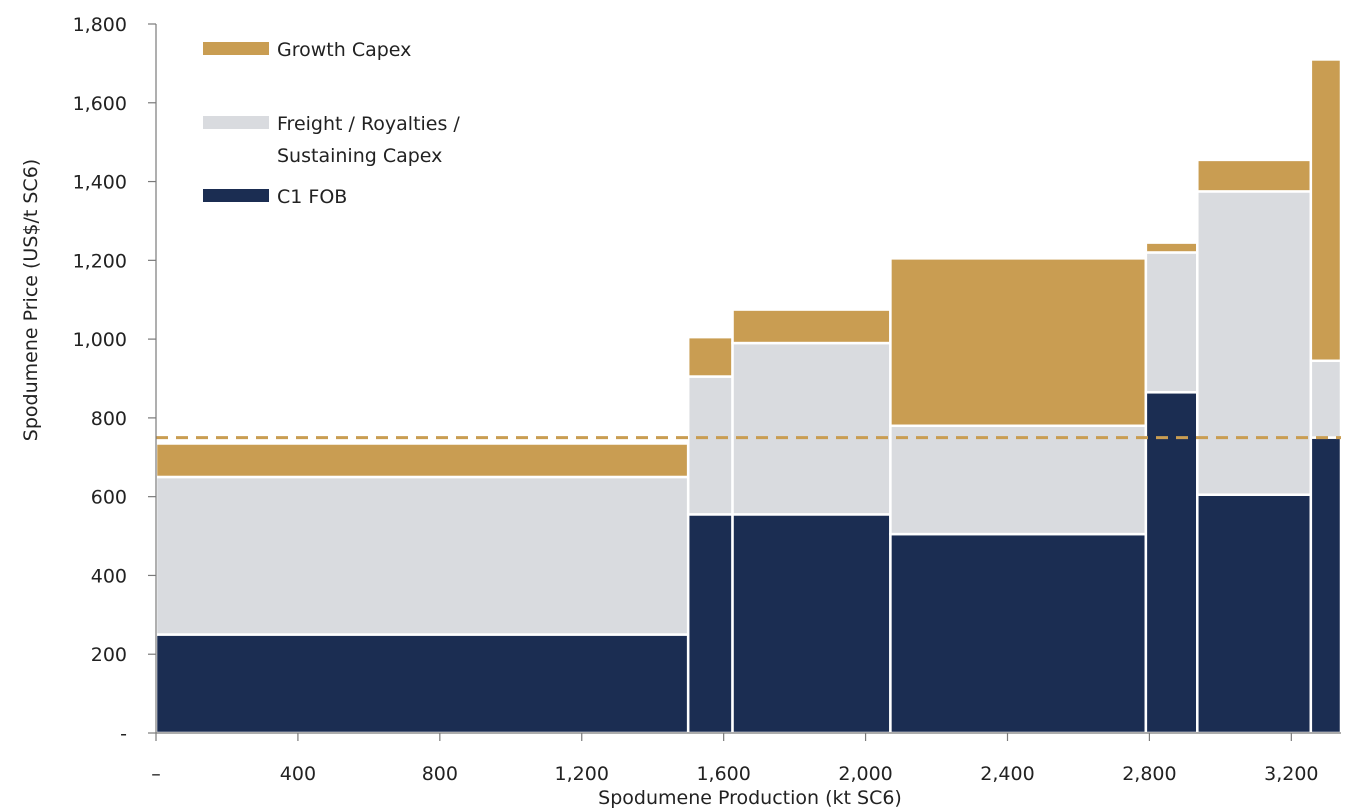 The width and height of the screenshot is (1346, 811). I want to click on bar-7-c1-fob, so click(1326, 585).